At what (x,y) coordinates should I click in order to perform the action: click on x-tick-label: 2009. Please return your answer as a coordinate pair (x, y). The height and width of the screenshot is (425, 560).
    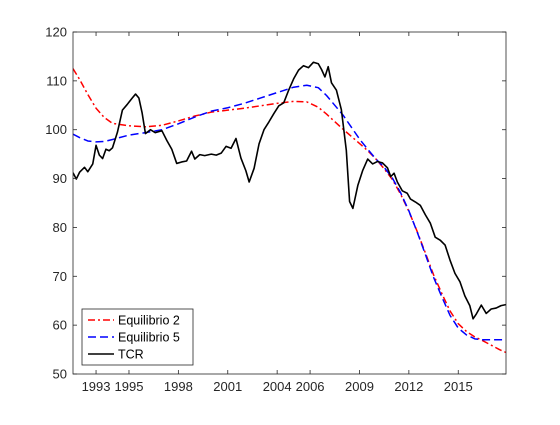
    Looking at the image, I should click on (359, 386).